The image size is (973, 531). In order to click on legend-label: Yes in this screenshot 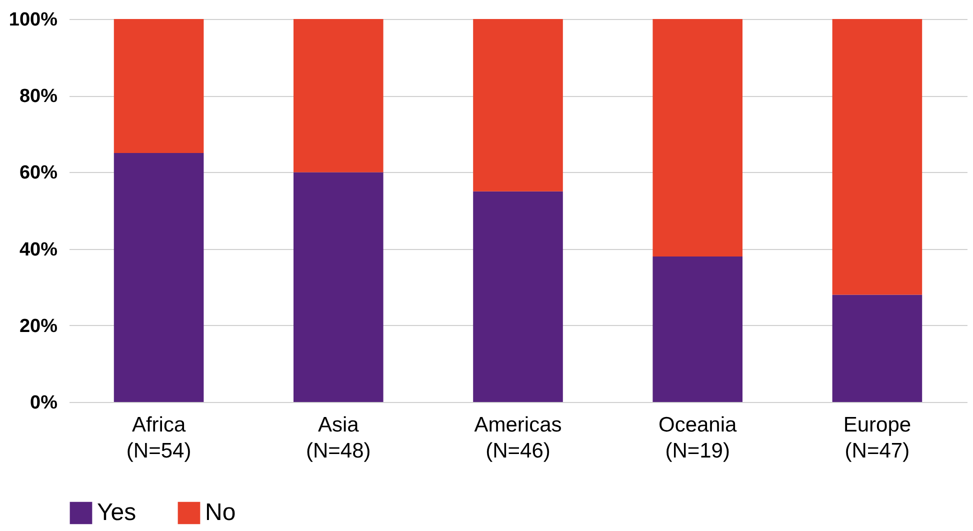, I will do `click(116, 512)`.